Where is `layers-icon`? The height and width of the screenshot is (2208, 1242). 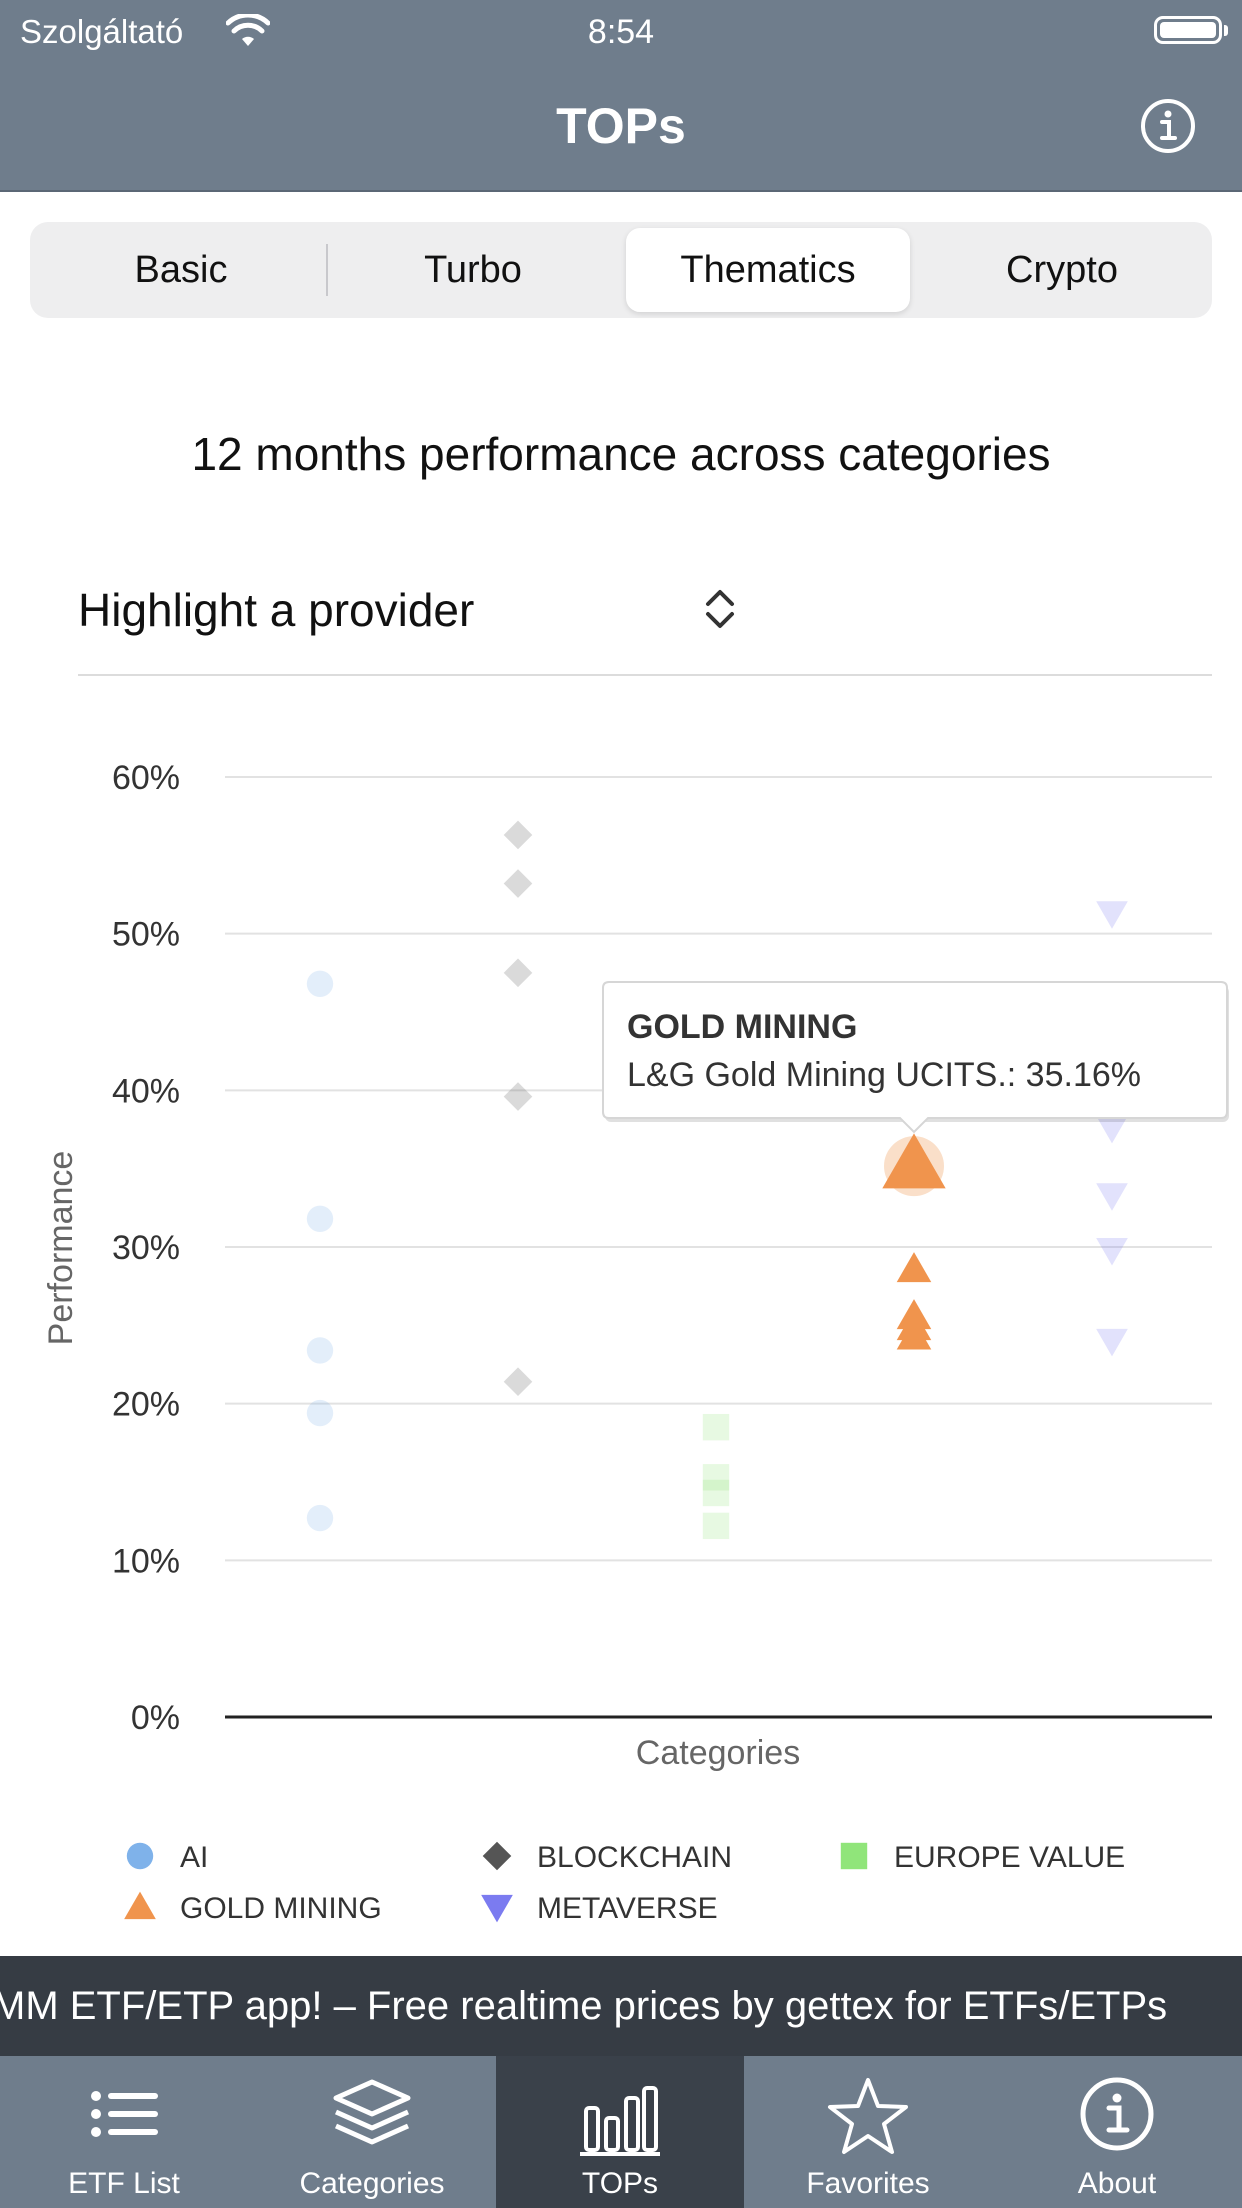
layers-icon is located at coordinates (372, 2112).